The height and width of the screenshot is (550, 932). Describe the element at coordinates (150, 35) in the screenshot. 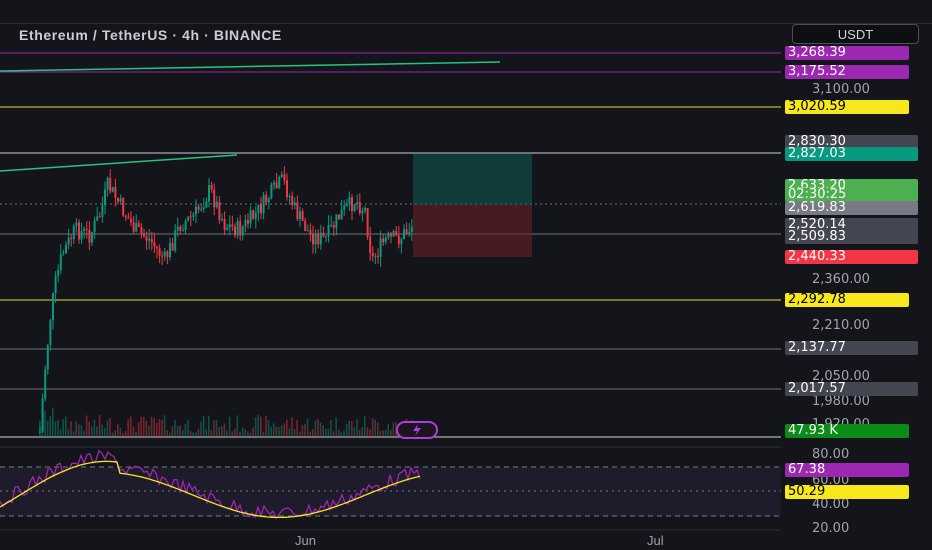

I see `symbol-title: Ethereum / TetherUS · 4h · BINANCE` at that location.